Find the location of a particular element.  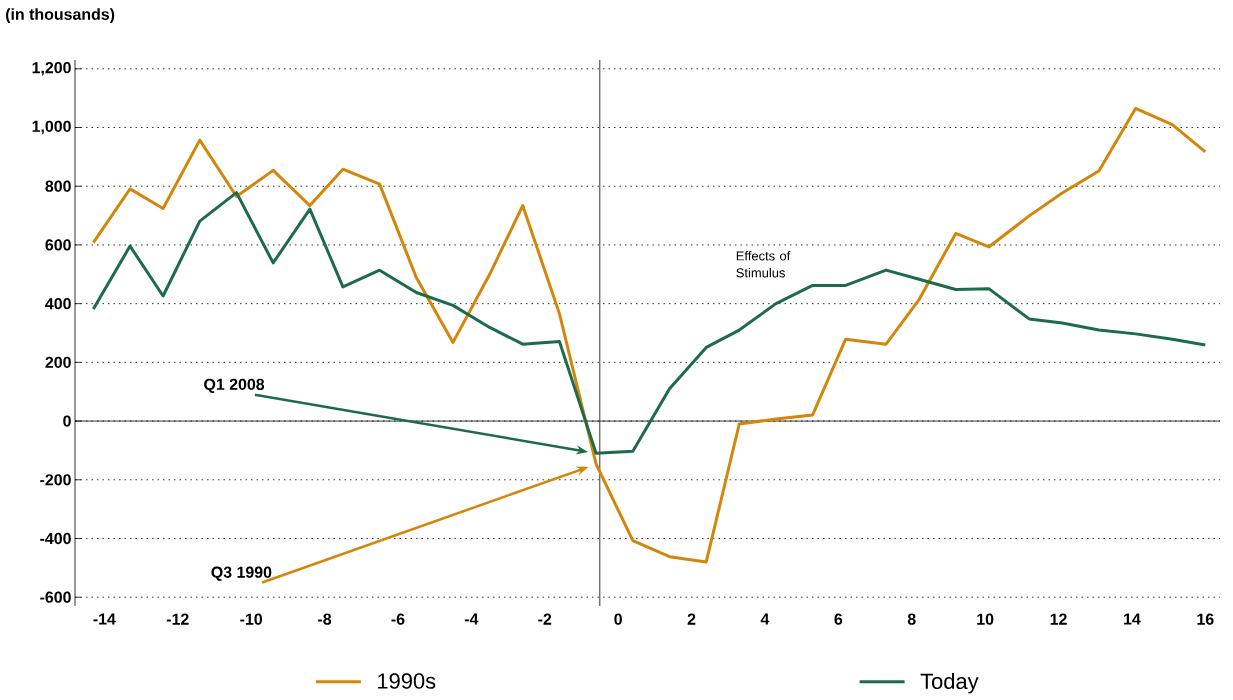

y-tick-label: 1,200 is located at coordinates (51, 69).